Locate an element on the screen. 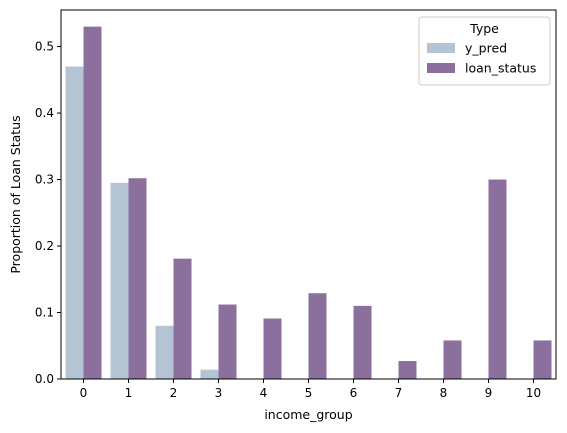 The image size is (567, 433). legend-swatch-y_pred is located at coordinates (441, 48).